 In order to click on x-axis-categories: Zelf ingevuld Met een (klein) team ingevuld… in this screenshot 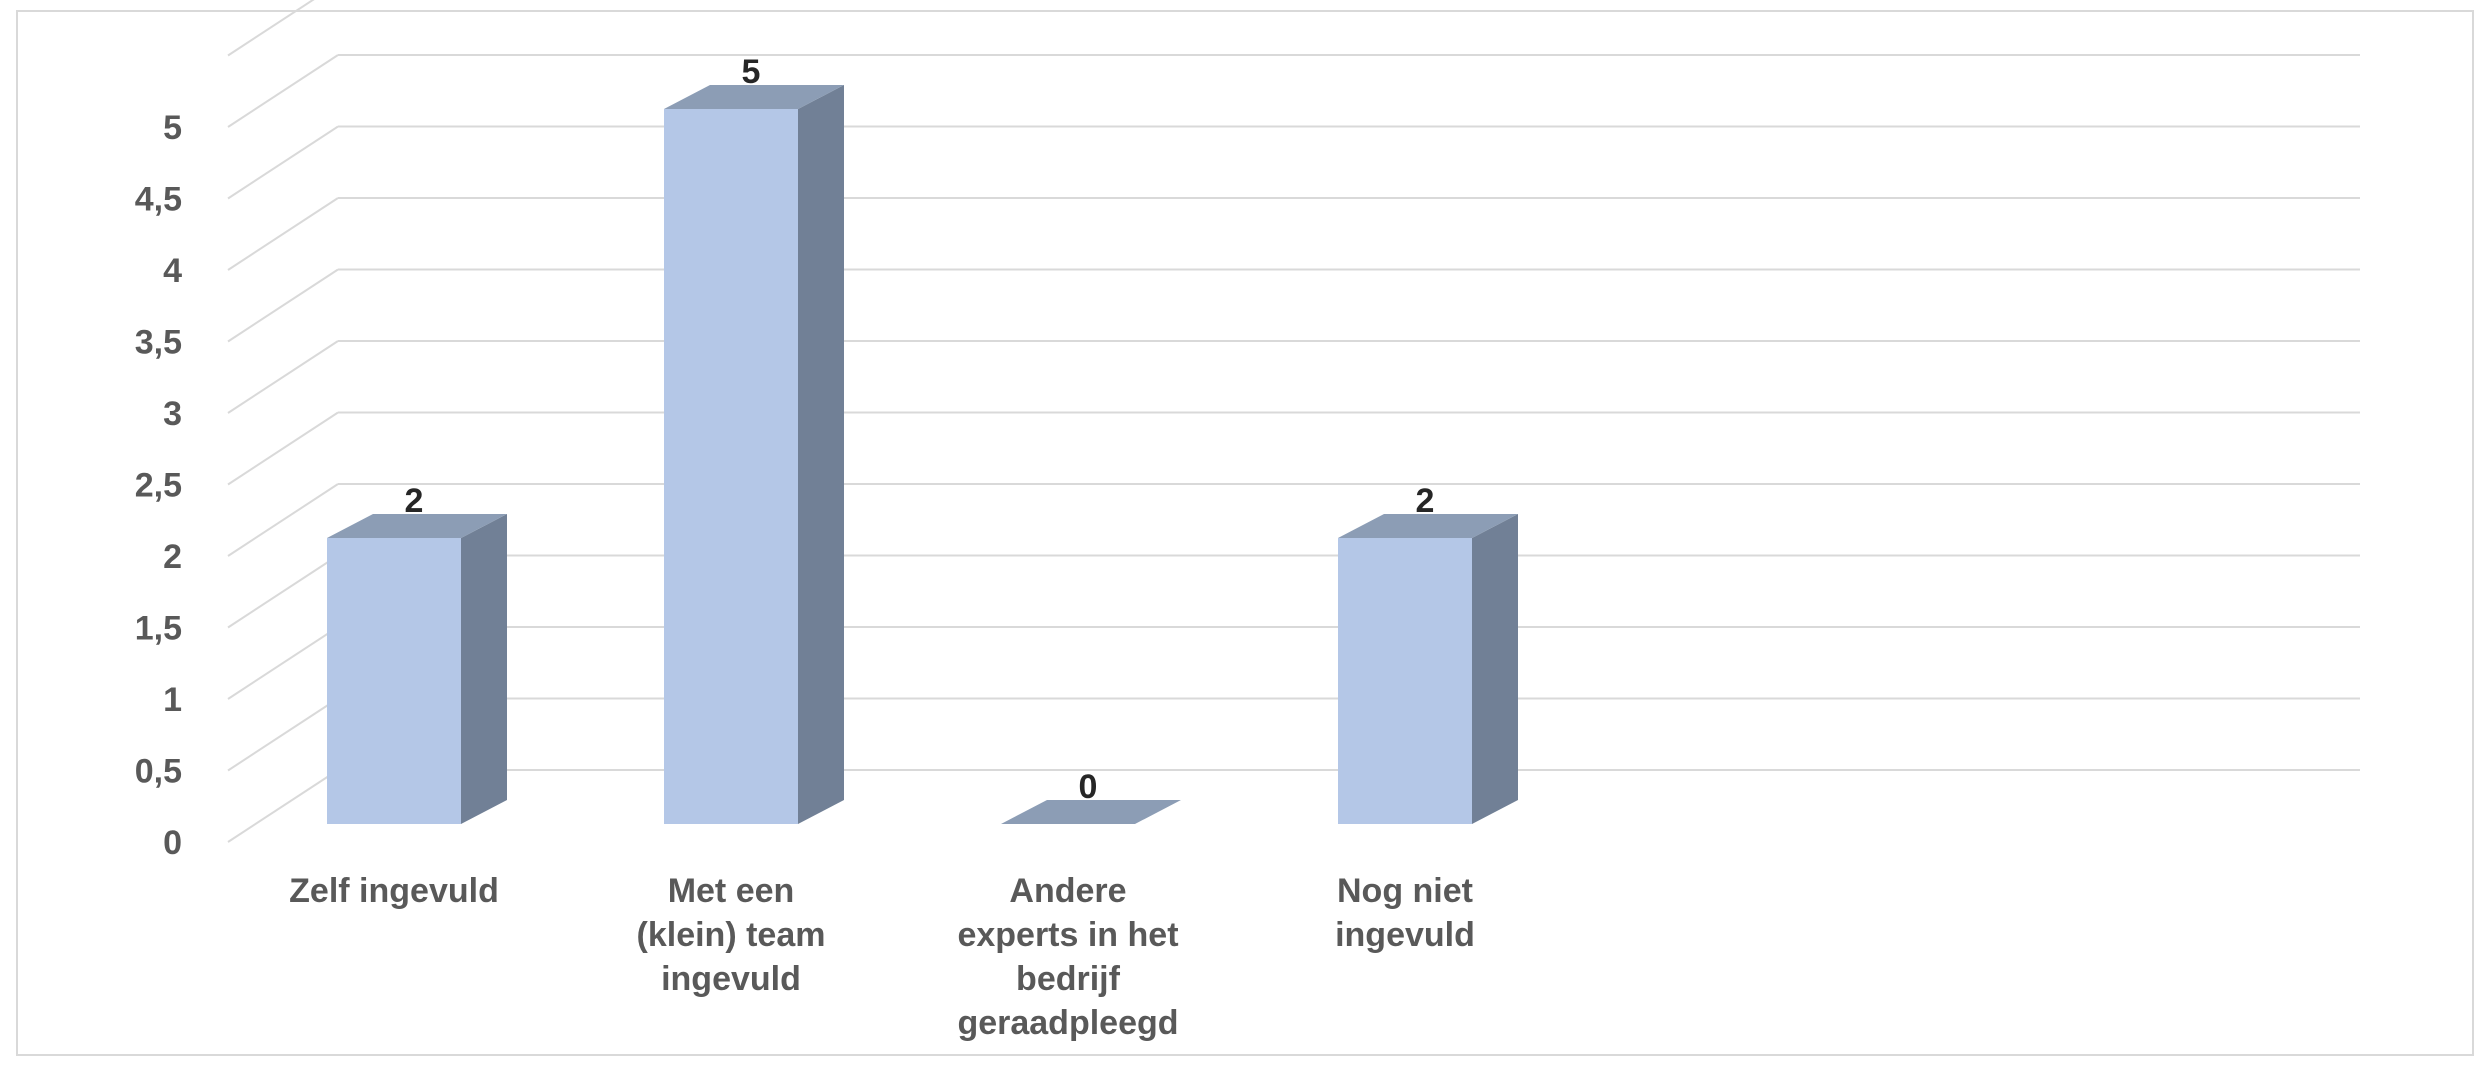, I will do `click(882, 957)`.